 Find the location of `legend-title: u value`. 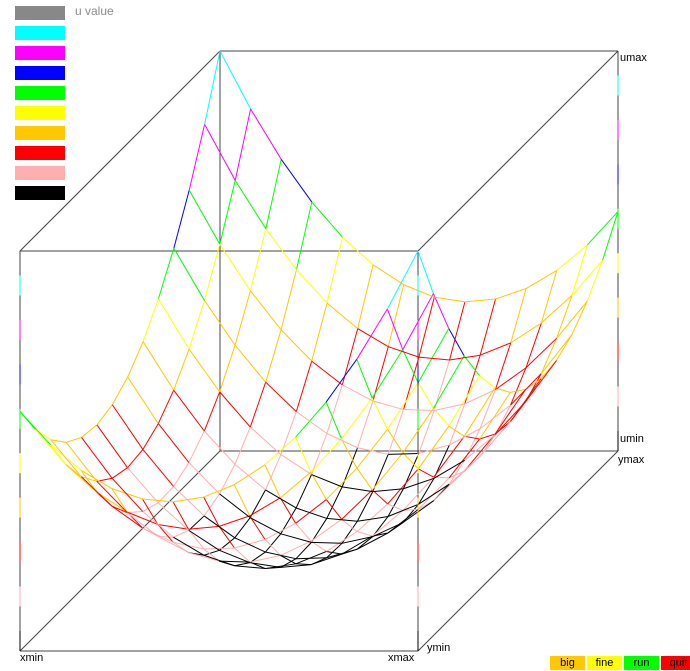

legend-title: u value is located at coordinates (94, 11).